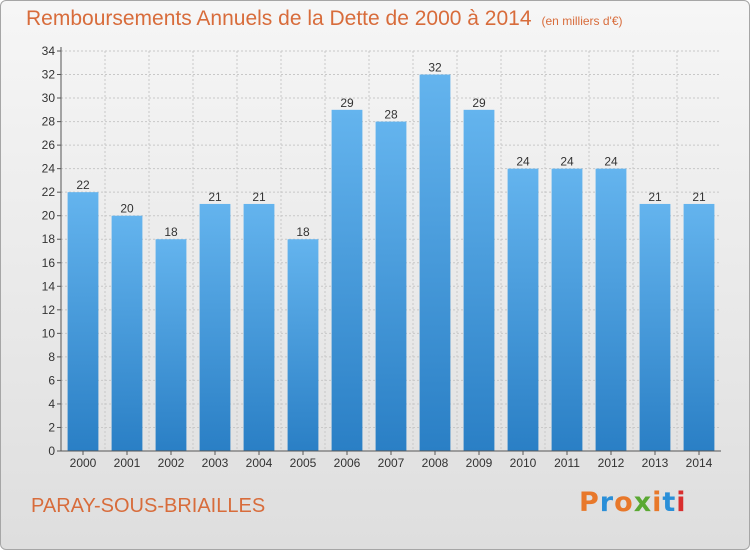 The height and width of the screenshot is (550, 750). Describe the element at coordinates (49, 98) in the screenshot. I see `y-tick-label: 30` at that location.